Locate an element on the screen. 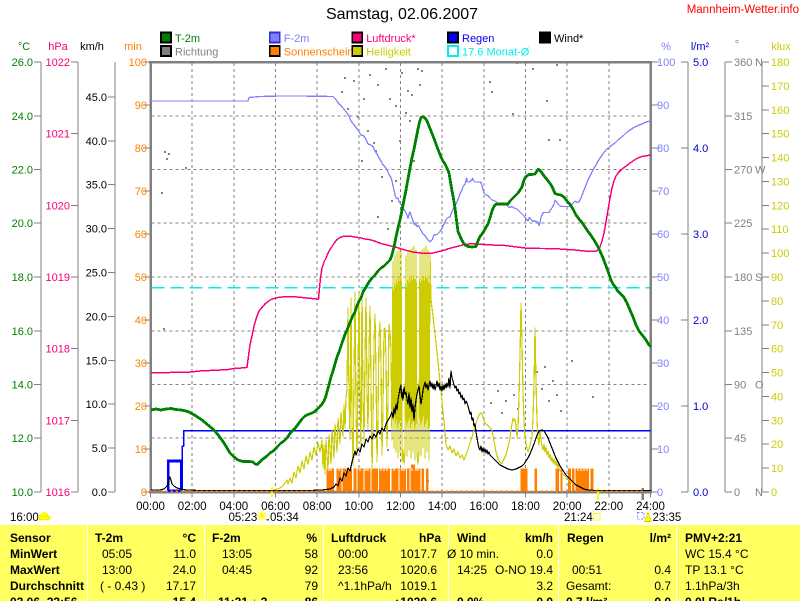 Image resolution: width=800 pixels, height=601 pixels. svg-text: 40.0 is located at coordinates (96, 142).